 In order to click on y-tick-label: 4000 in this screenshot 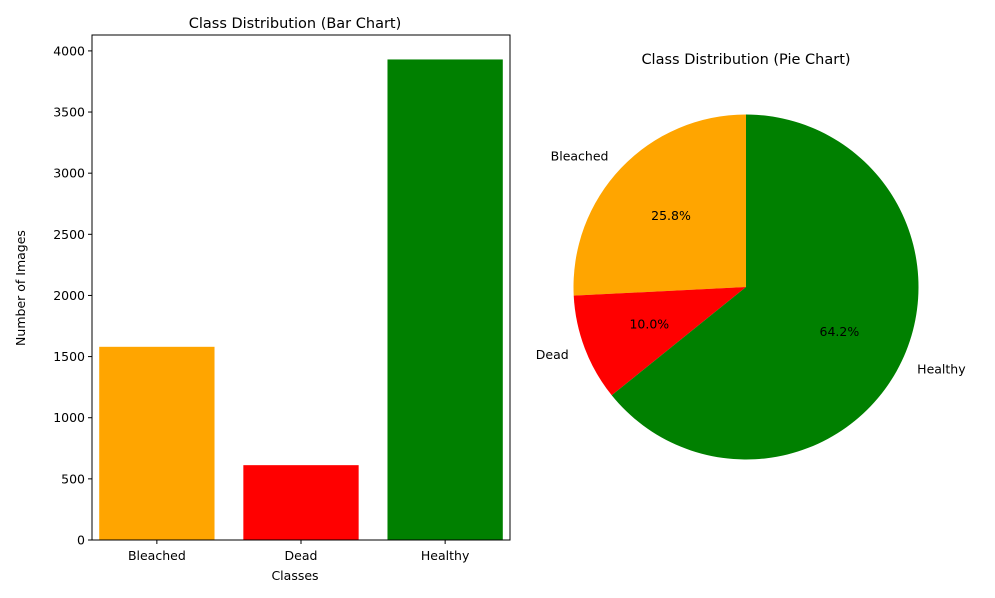, I will do `click(69, 50)`.